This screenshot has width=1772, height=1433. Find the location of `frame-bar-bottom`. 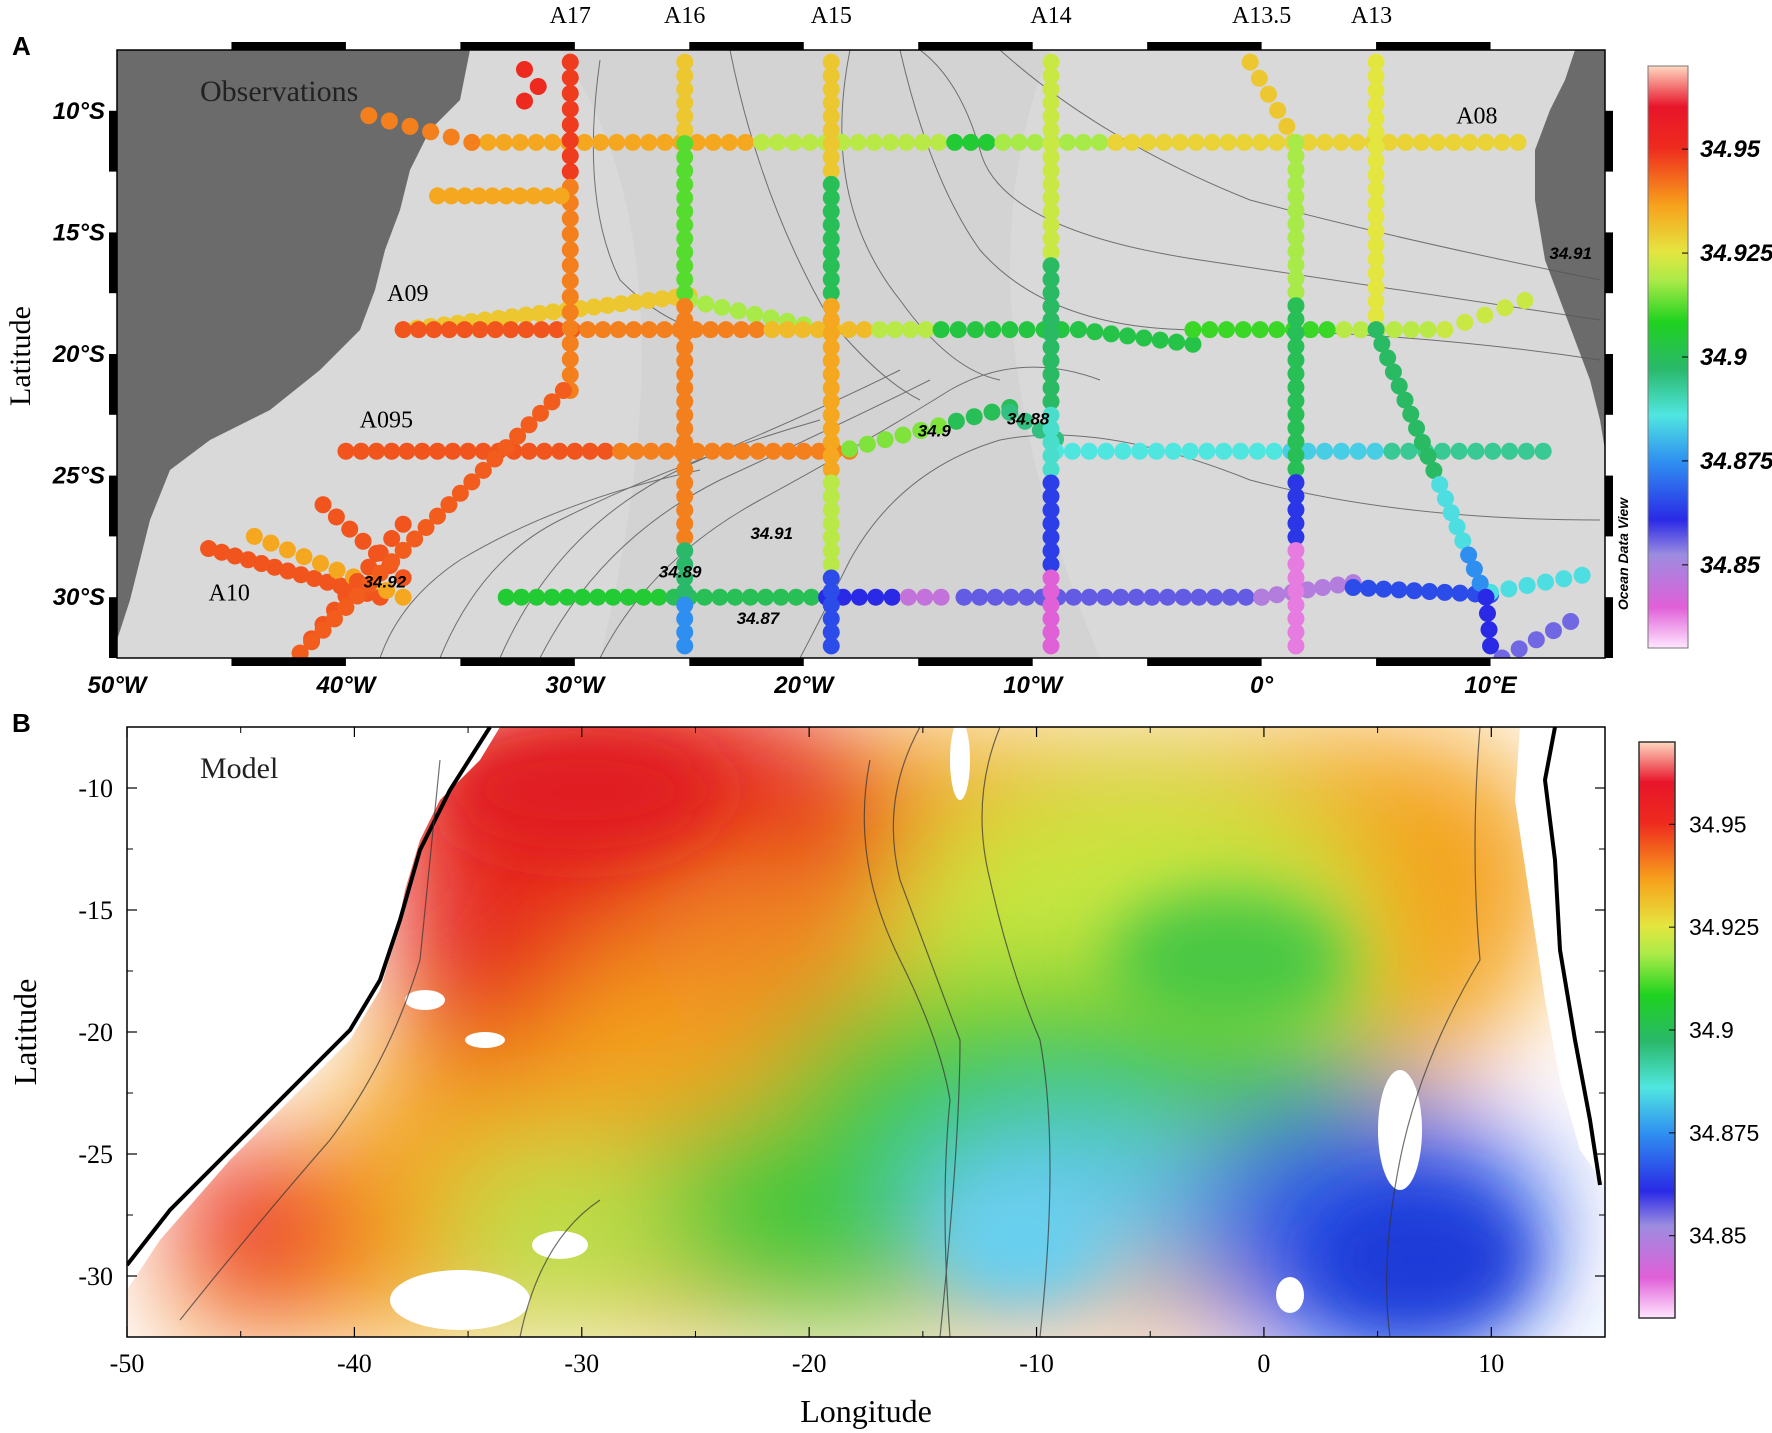

frame-bar-bottom is located at coordinates (1204, 662).